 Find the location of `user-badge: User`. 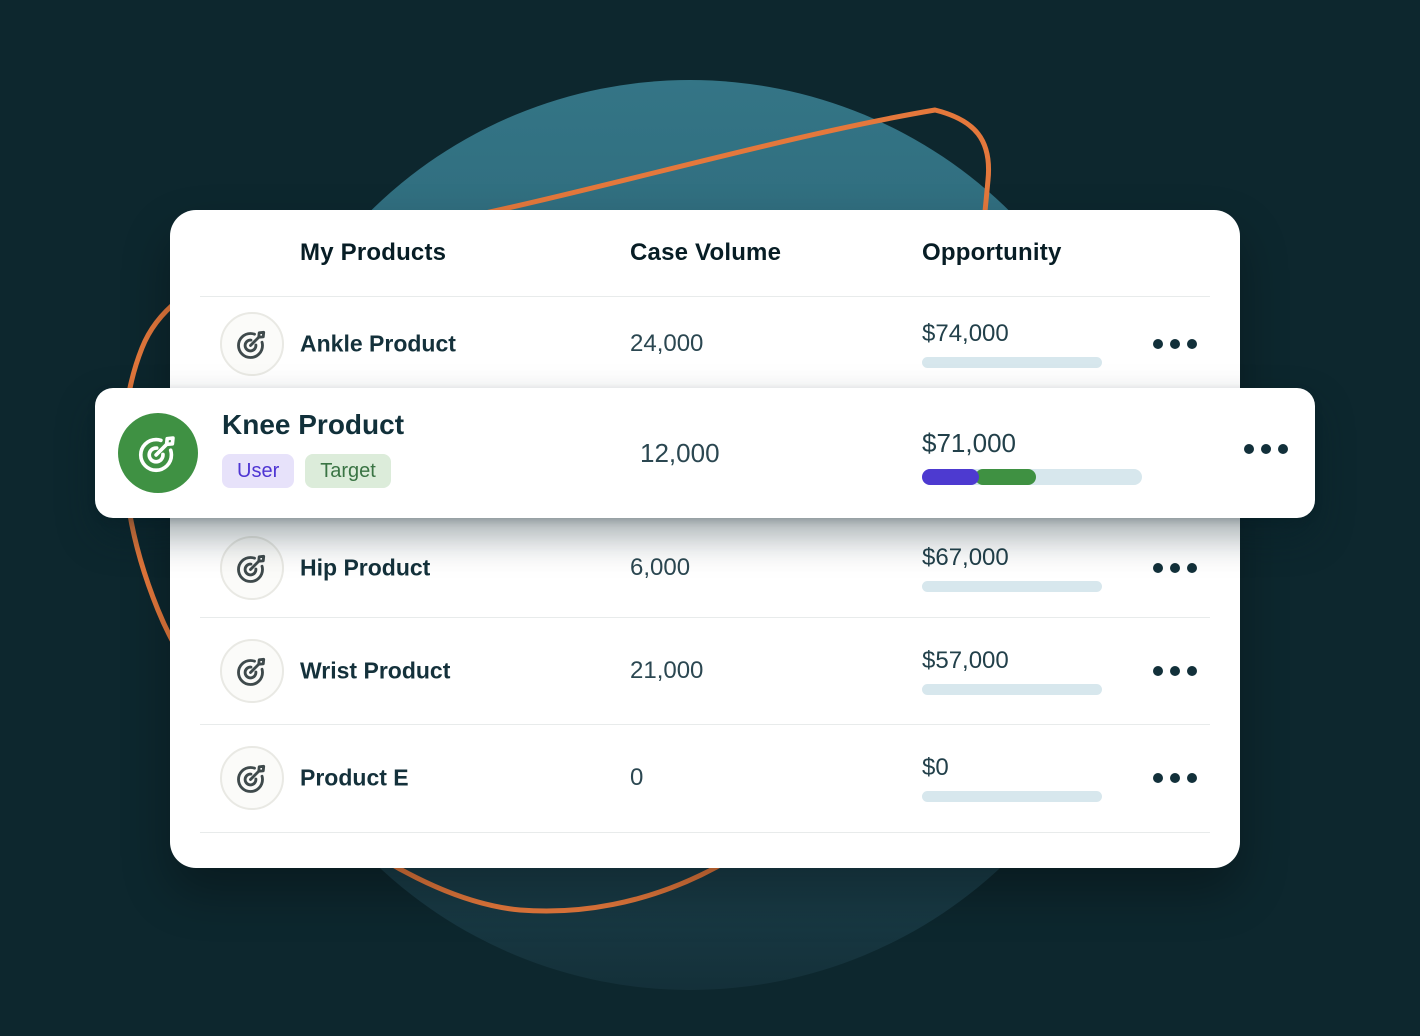

user-badge: User is located at coordinates (258, 471).